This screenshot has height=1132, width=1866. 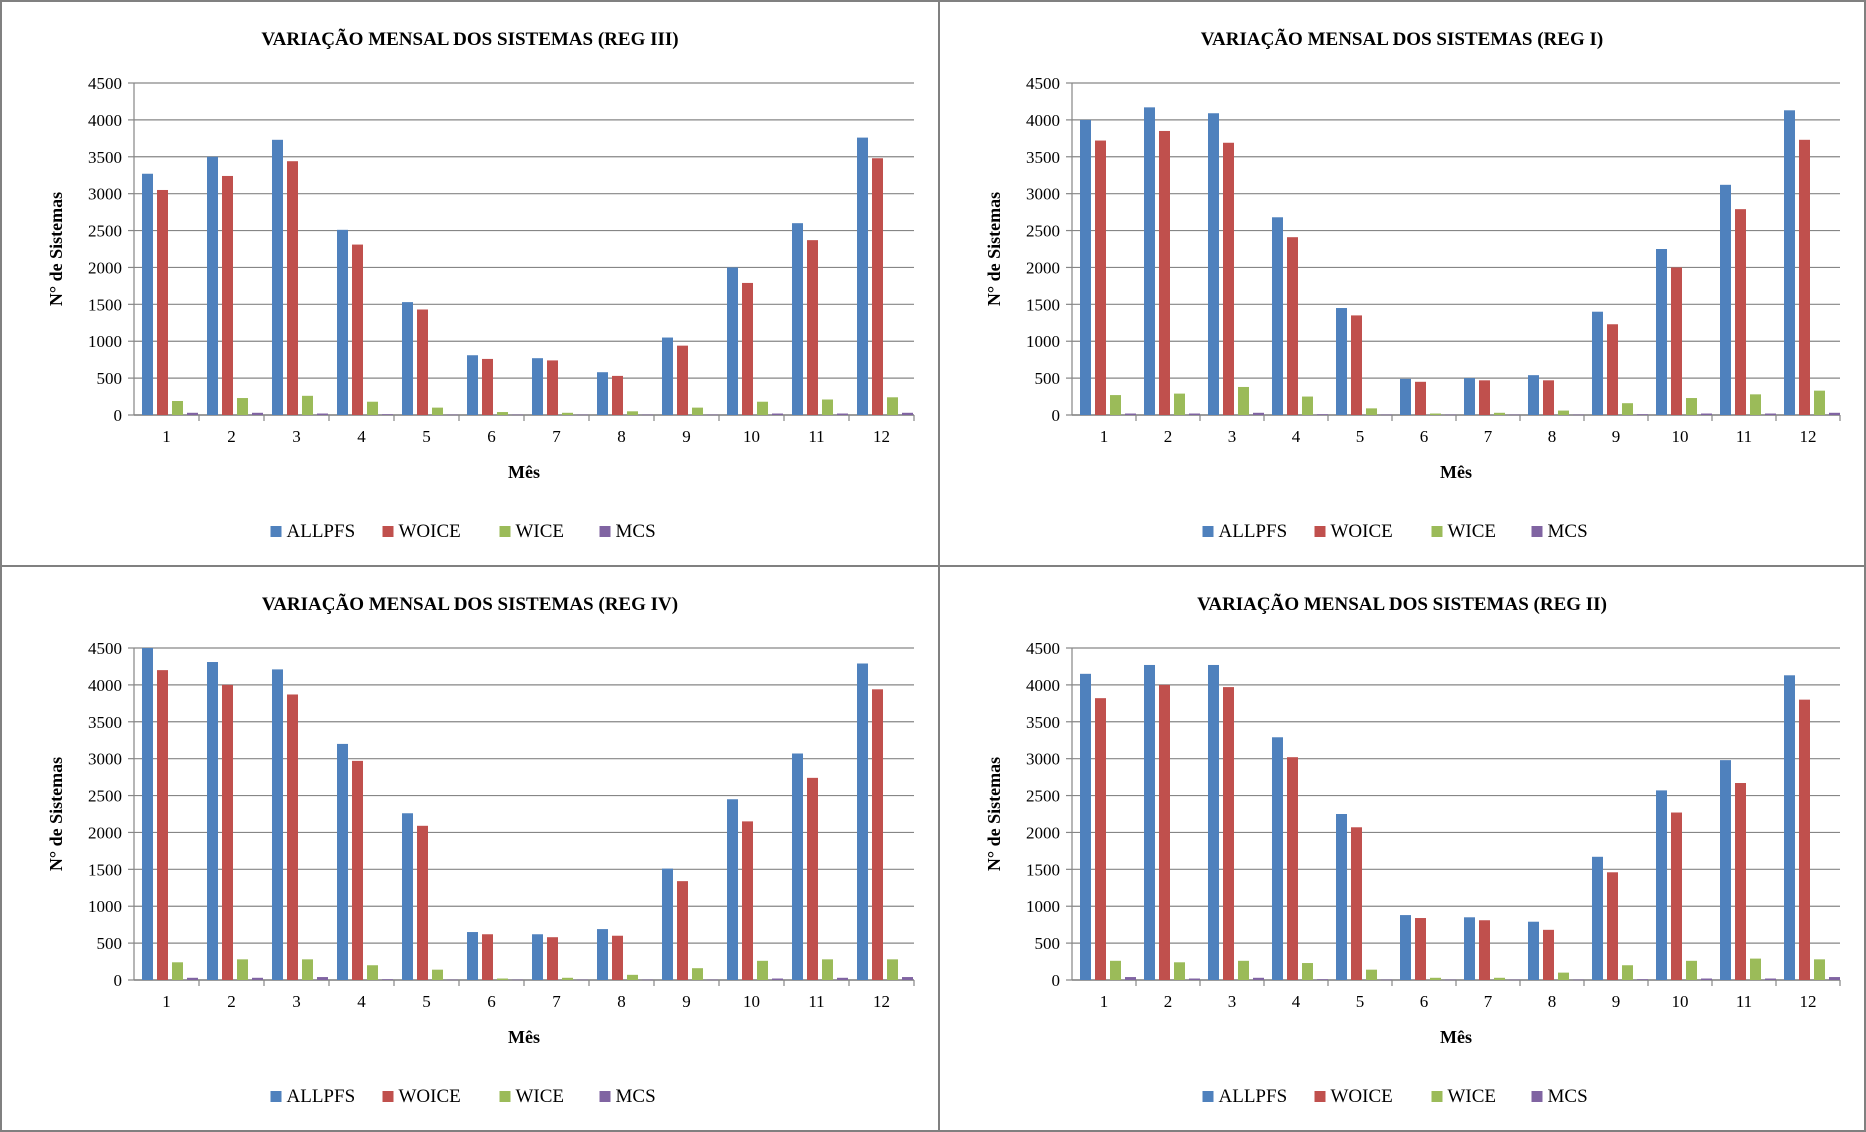 What do you see at coordinates (621, 436) in the screenshot?
I see `x-tick-label: 8` at bounding box center [621, 436].